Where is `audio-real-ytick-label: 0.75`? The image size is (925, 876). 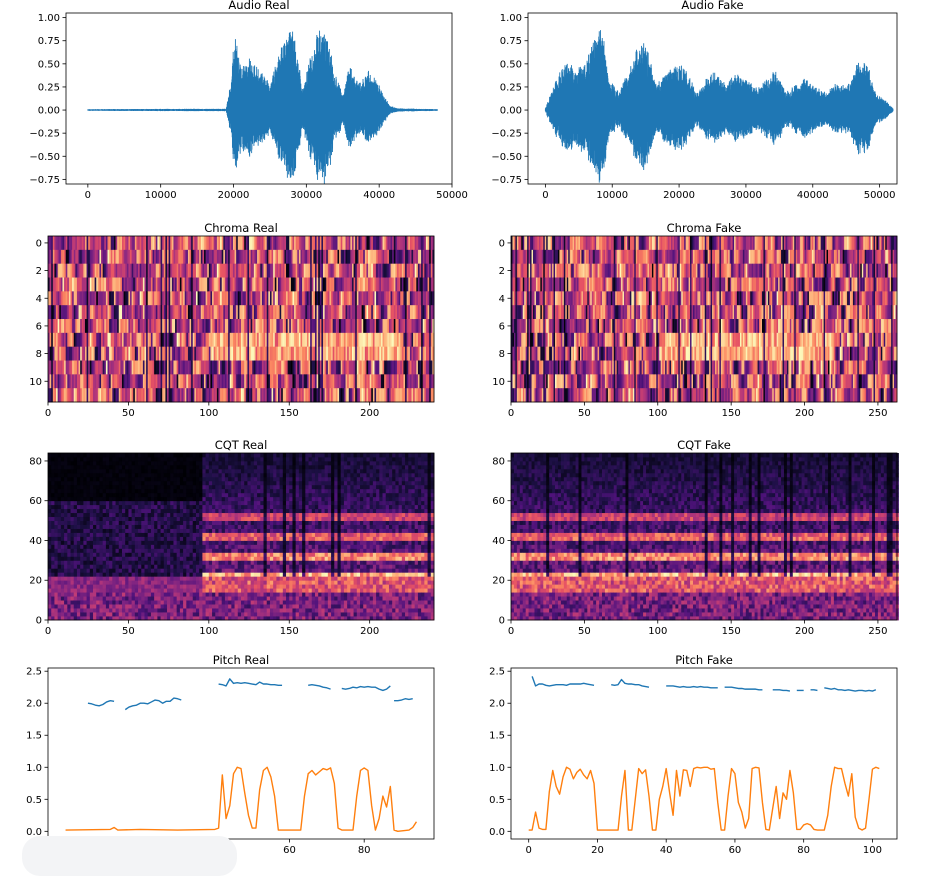
audio-real-ytick-label: 0.75 is located at coordinates (49, 41).